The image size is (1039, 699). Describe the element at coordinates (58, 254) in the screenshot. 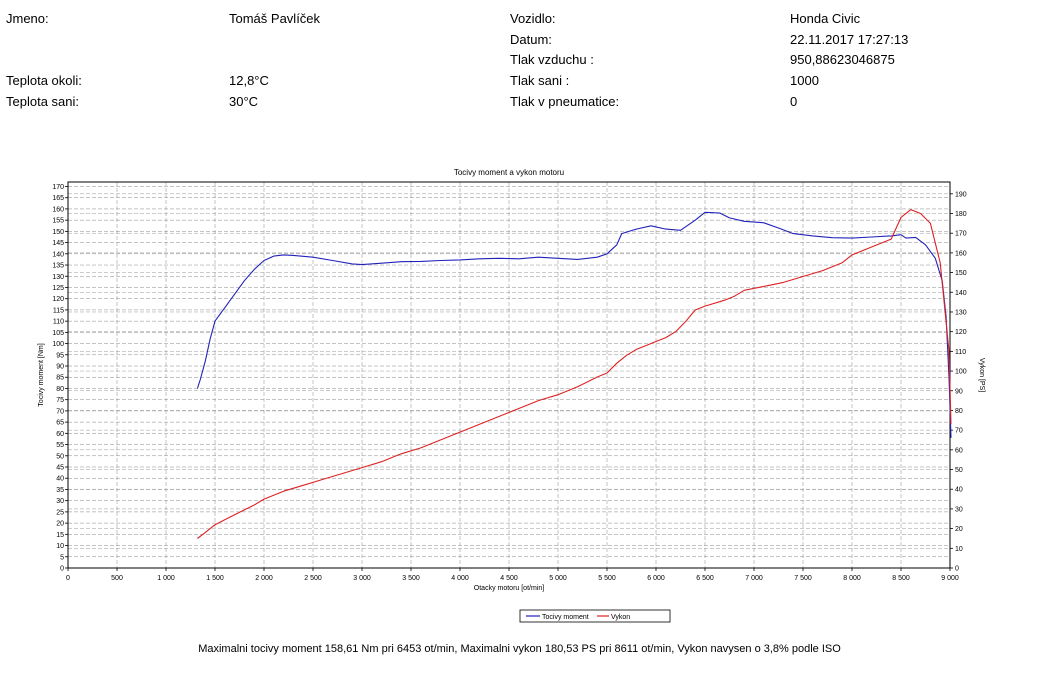

I see `y-tick-label: 140` at that location.